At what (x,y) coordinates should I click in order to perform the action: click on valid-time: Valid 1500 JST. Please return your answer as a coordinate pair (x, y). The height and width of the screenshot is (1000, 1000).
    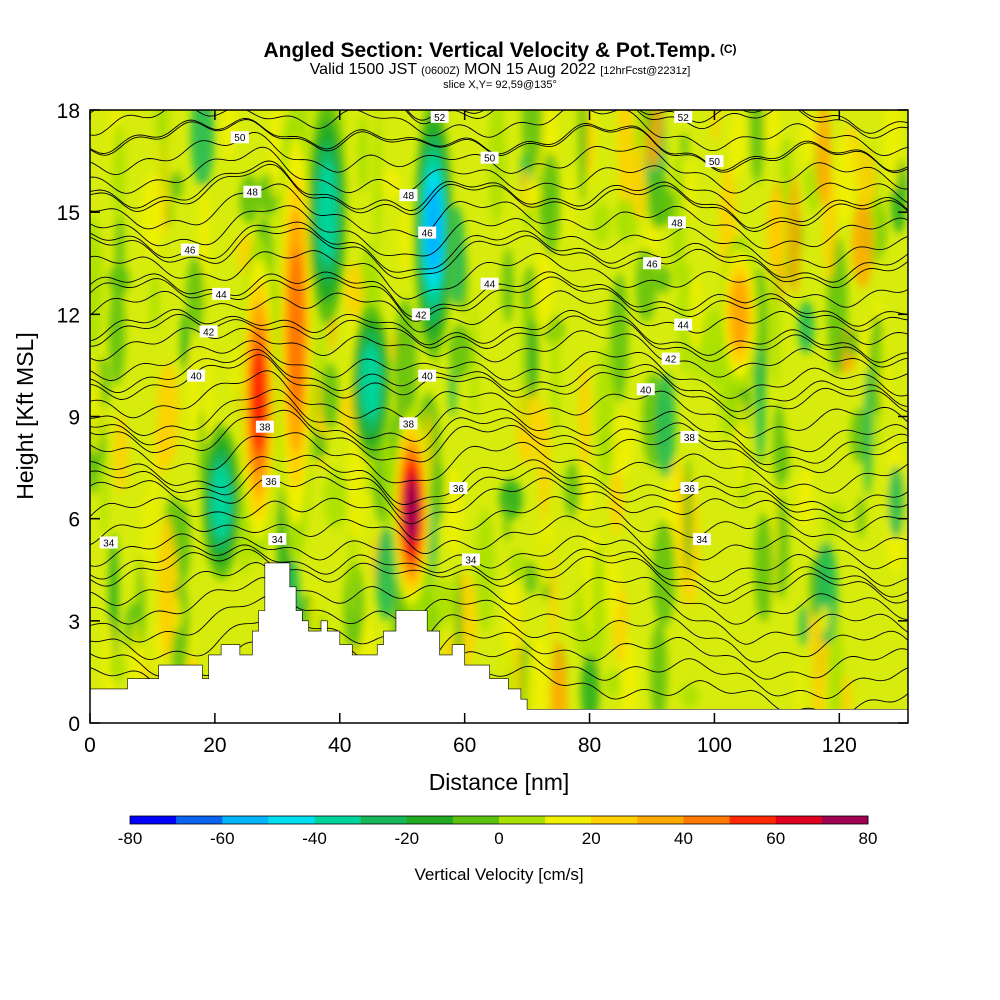
    Looking at the image, I should click on (363, 69).